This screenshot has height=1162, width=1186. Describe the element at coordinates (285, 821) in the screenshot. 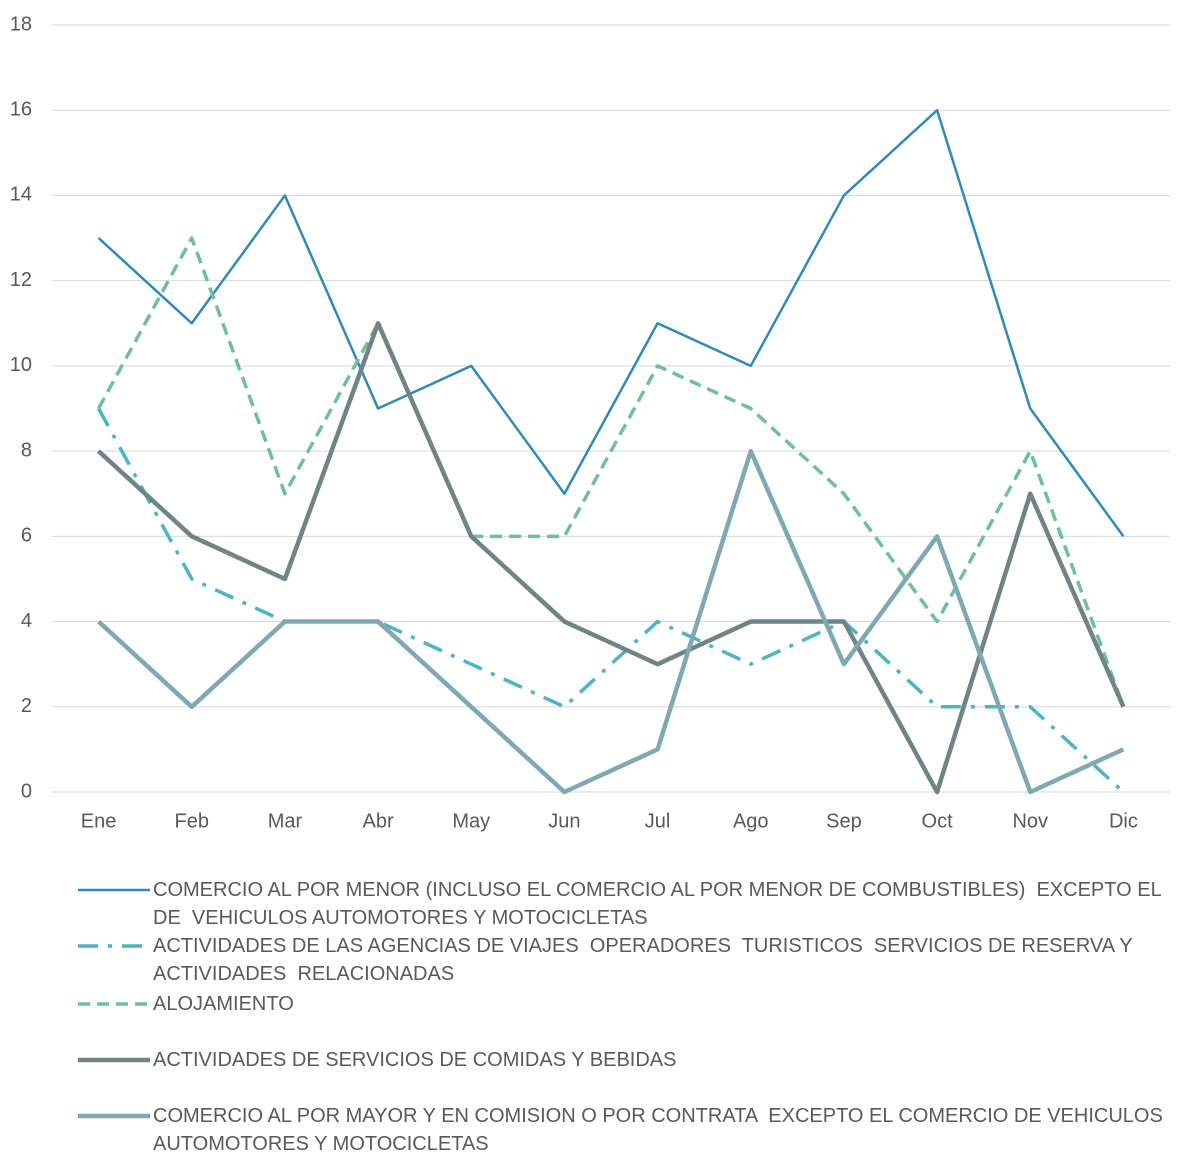

I see `x-tick-label: Mar` at that location.